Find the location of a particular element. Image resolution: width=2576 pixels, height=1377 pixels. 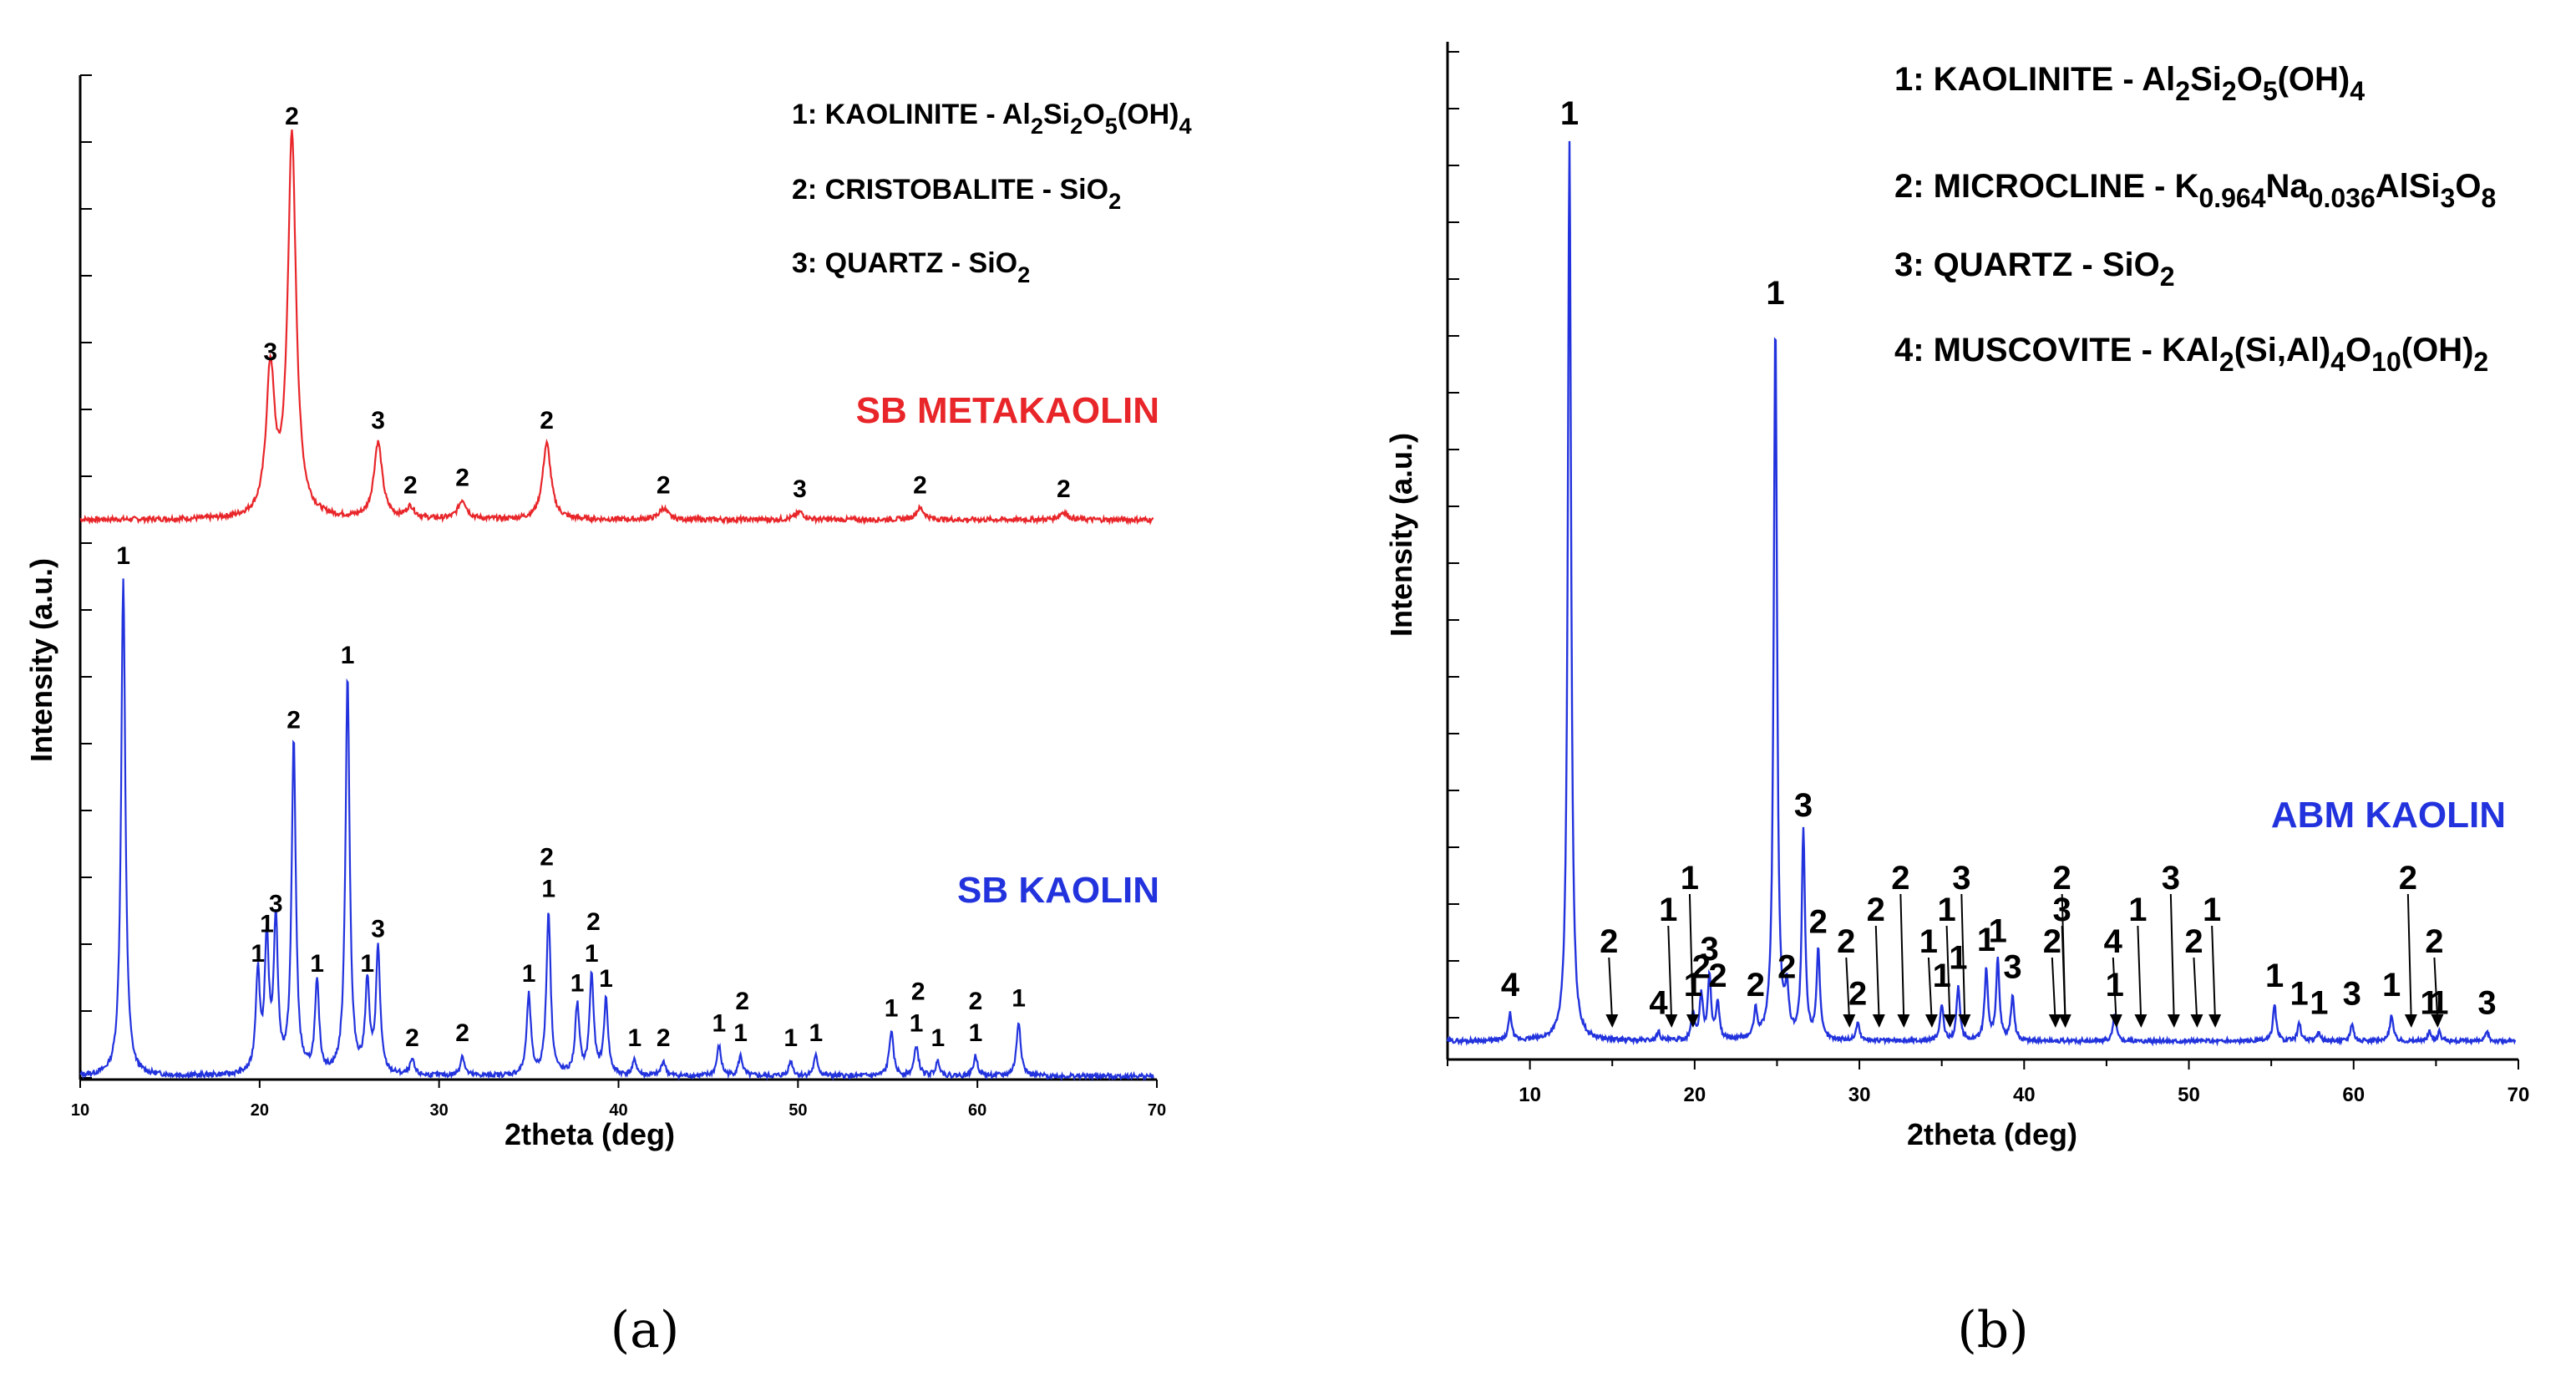

panel-b-x-tick-label: 30 is located at coordinates (1860, 1095).